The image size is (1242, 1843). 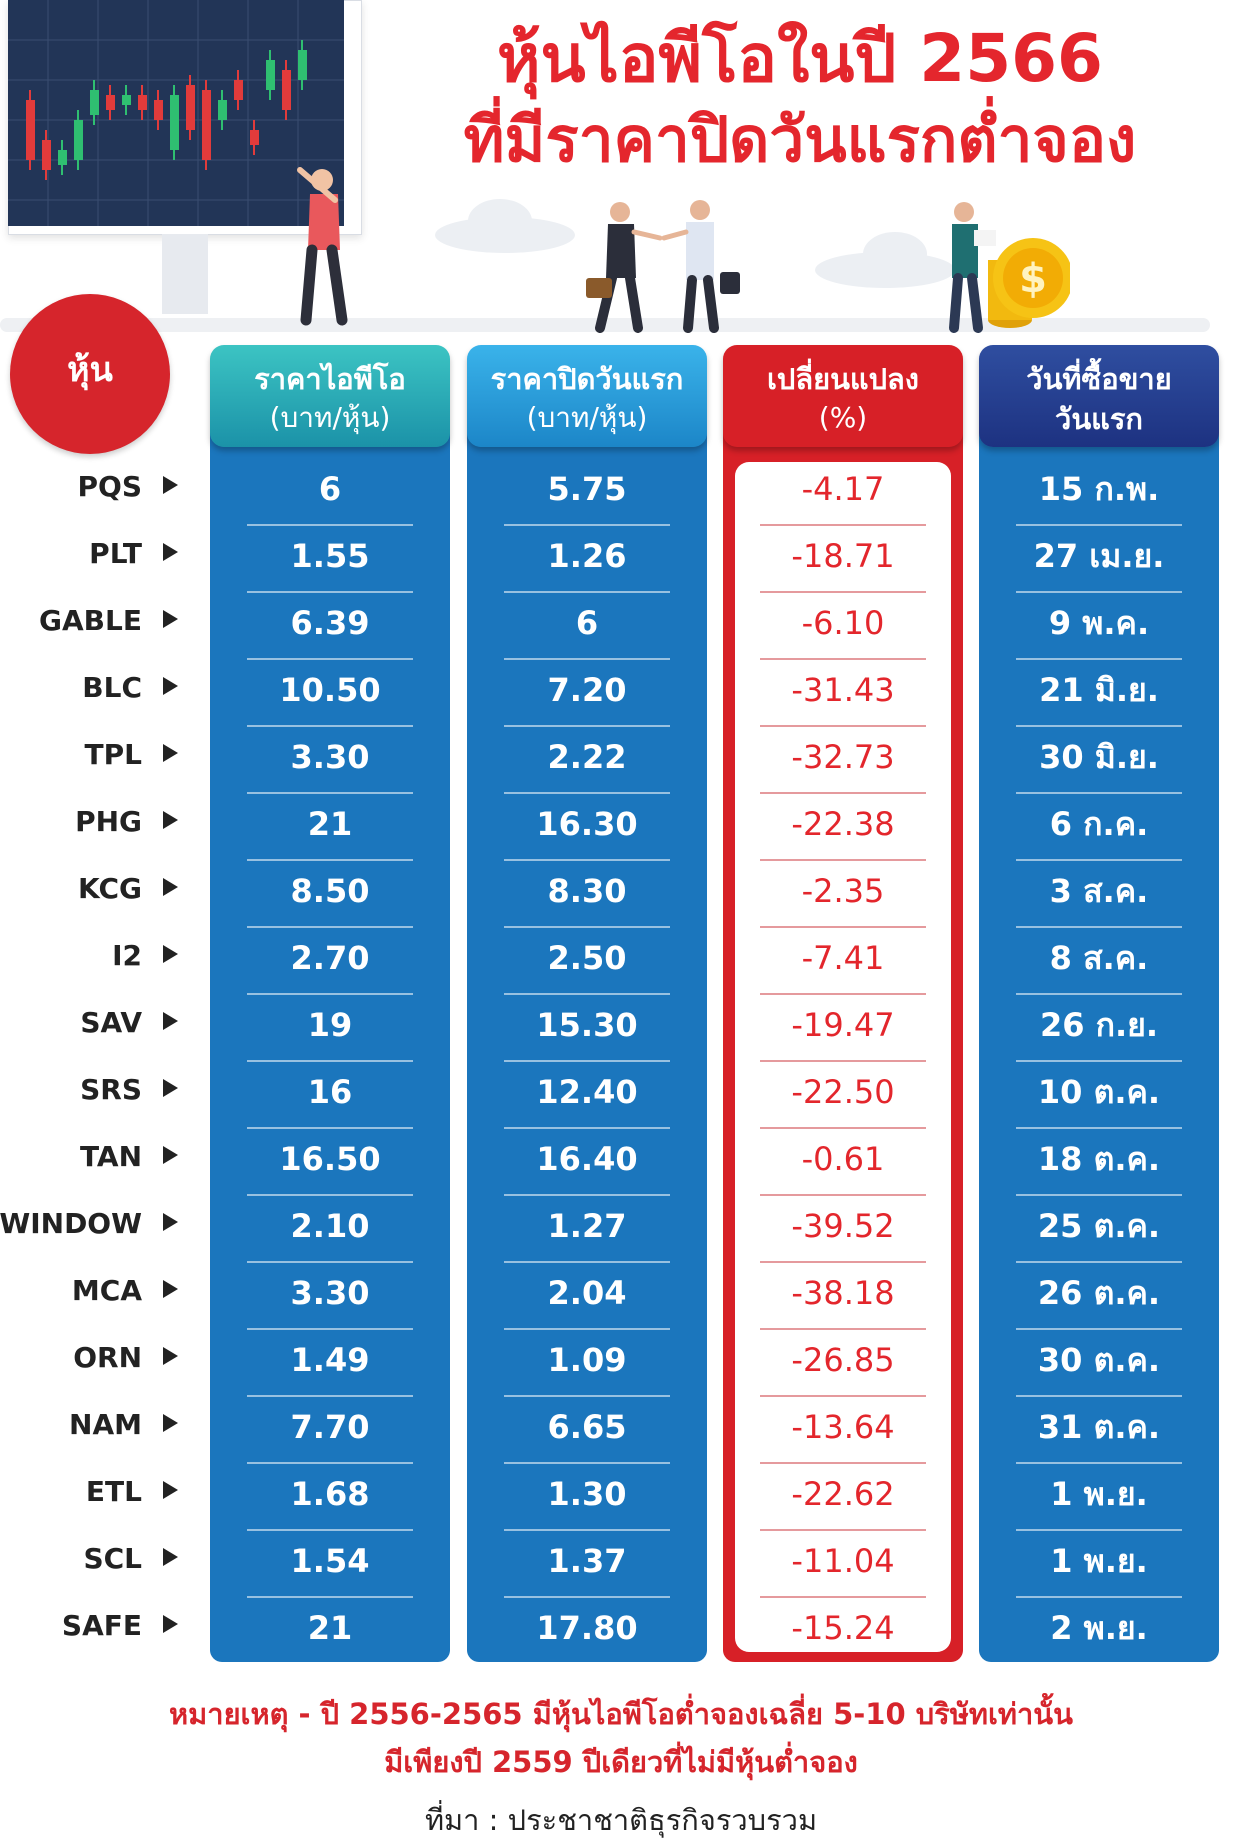 I want to click on ipo-price-value: 19, so click(x=330, y=1025).